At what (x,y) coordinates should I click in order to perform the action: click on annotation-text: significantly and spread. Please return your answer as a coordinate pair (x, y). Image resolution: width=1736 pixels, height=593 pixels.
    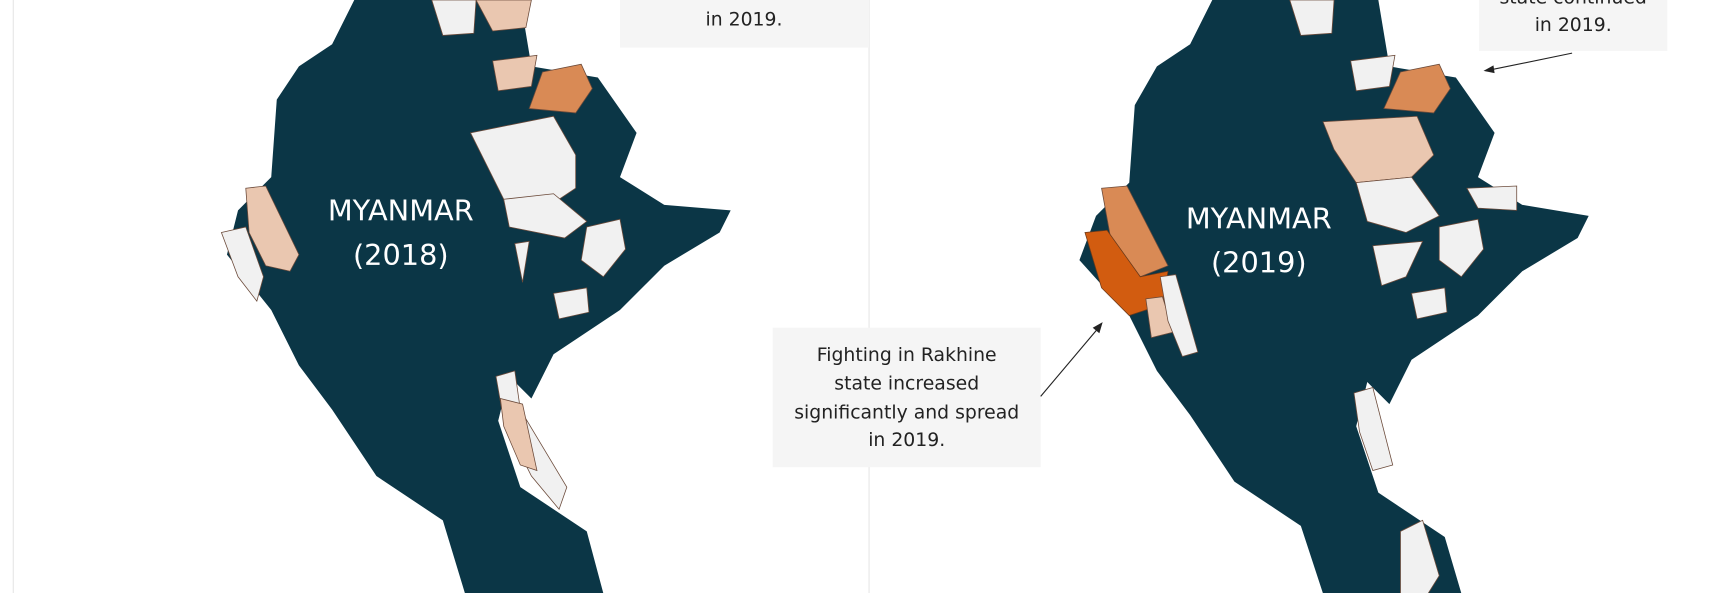
    Looking at the image, I should click on (906, 412).